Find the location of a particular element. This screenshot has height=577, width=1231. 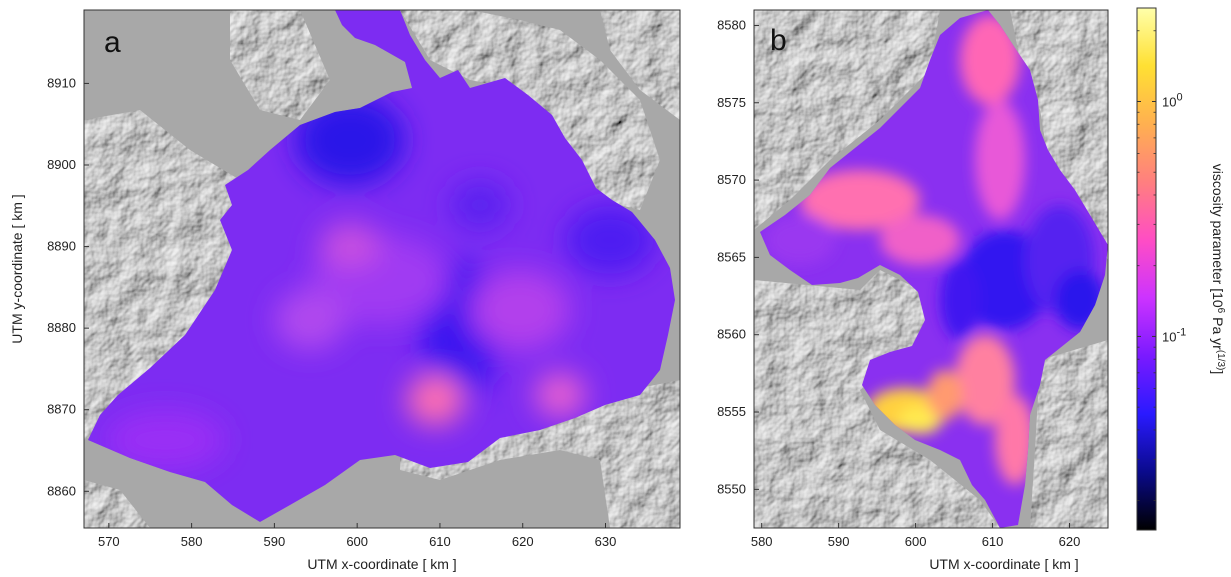

panel-a-x-tick-label: 590 is located at coordinates (275, 541).